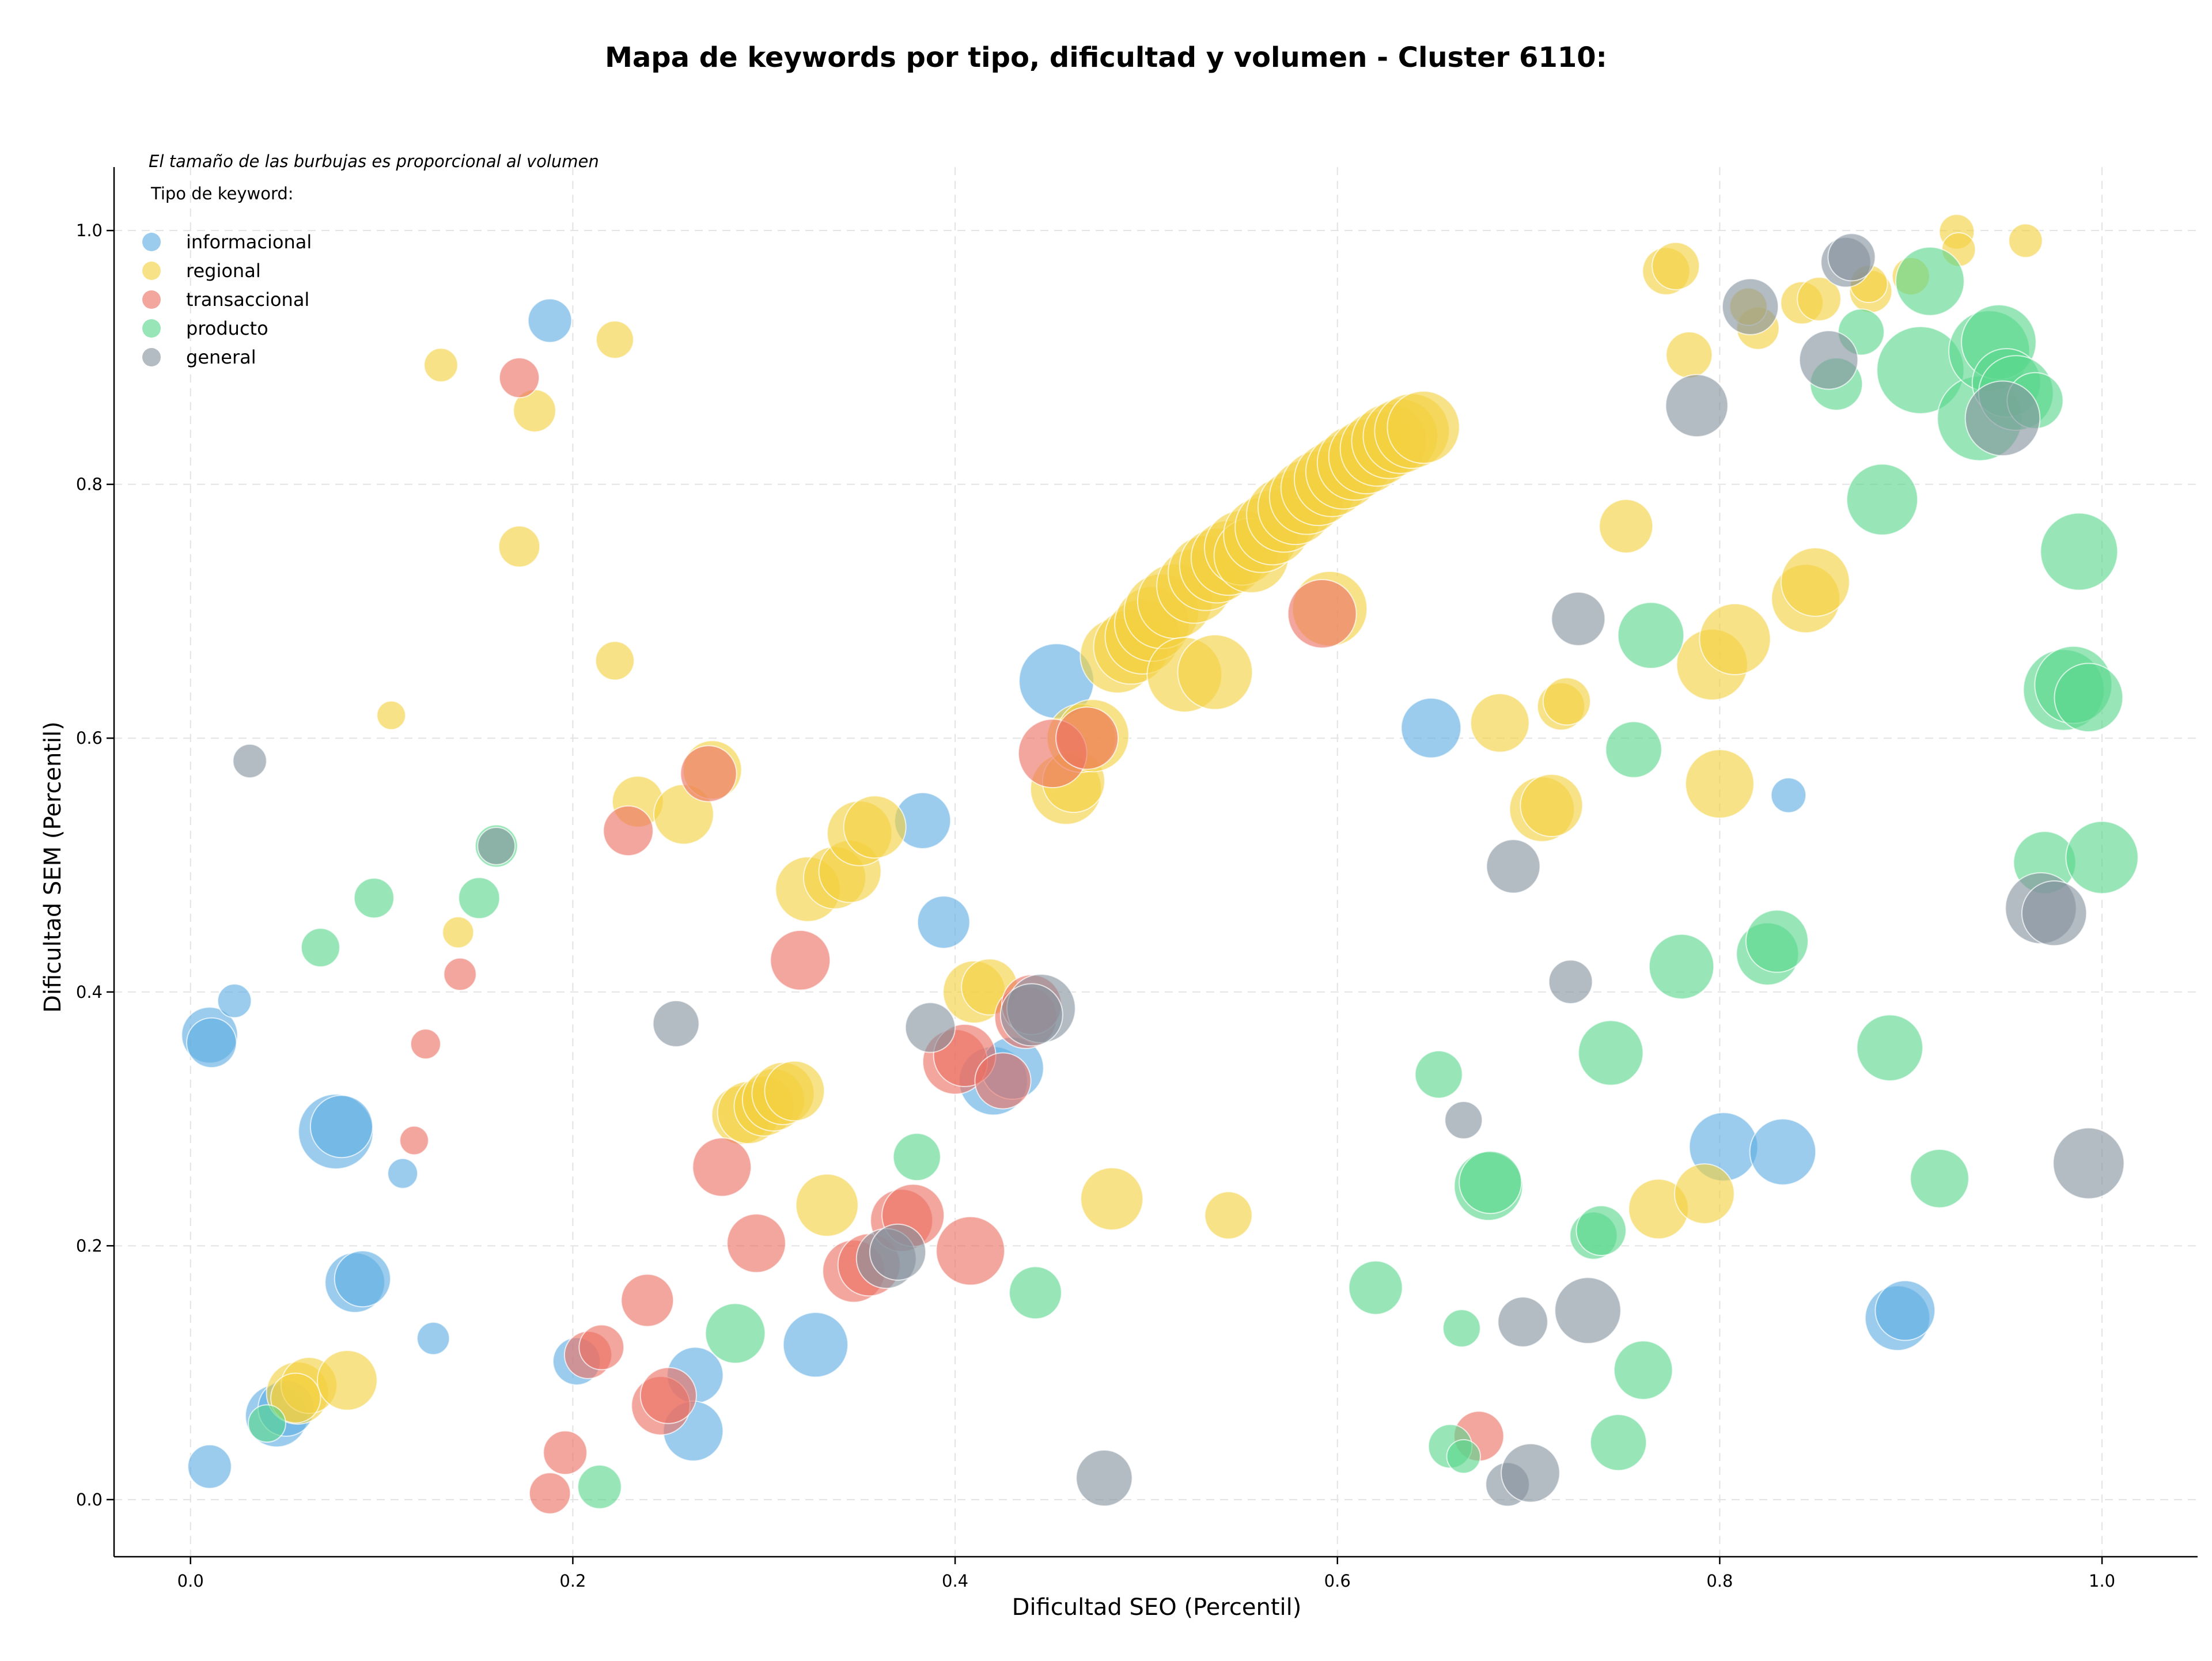 This screenshot has width=2212, height=1661. Describe the element at coordinates (247, 300) in the screenshot. I see `legend-label: transaccional` at that location.